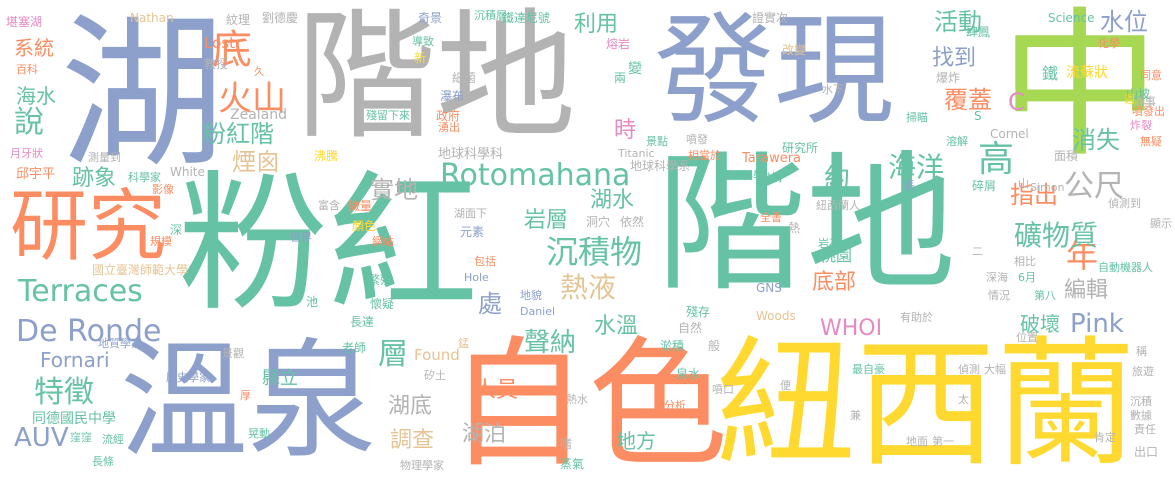 This screenshot has height=482, width=1175. I want to click on word-hot-spring: 溫泉, so click(248, 401).